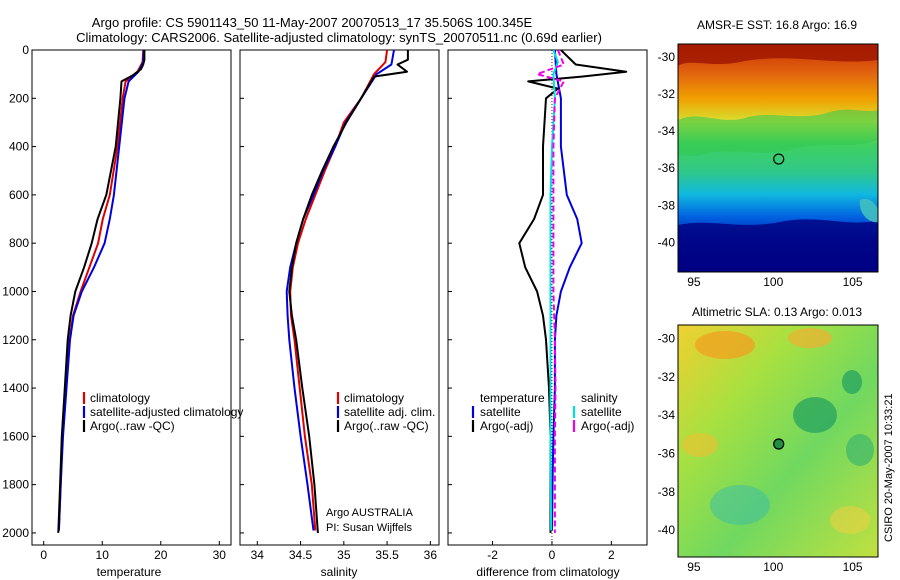 This screenshot has height=580, width=900. I want to click on temperature-axis-label: temperature, so click(129, 572).